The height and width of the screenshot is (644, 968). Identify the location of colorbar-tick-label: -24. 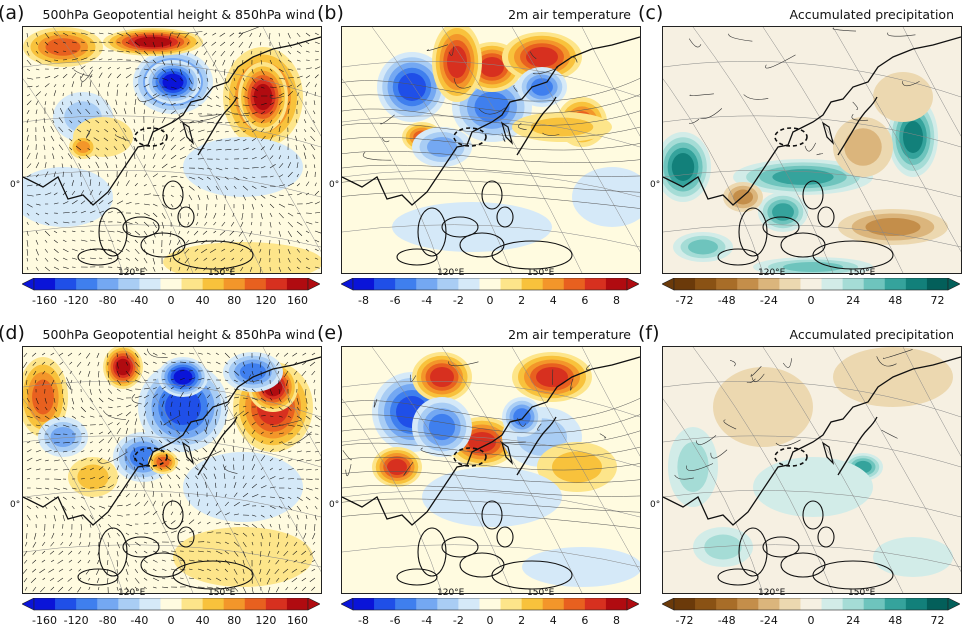
(768, 300).